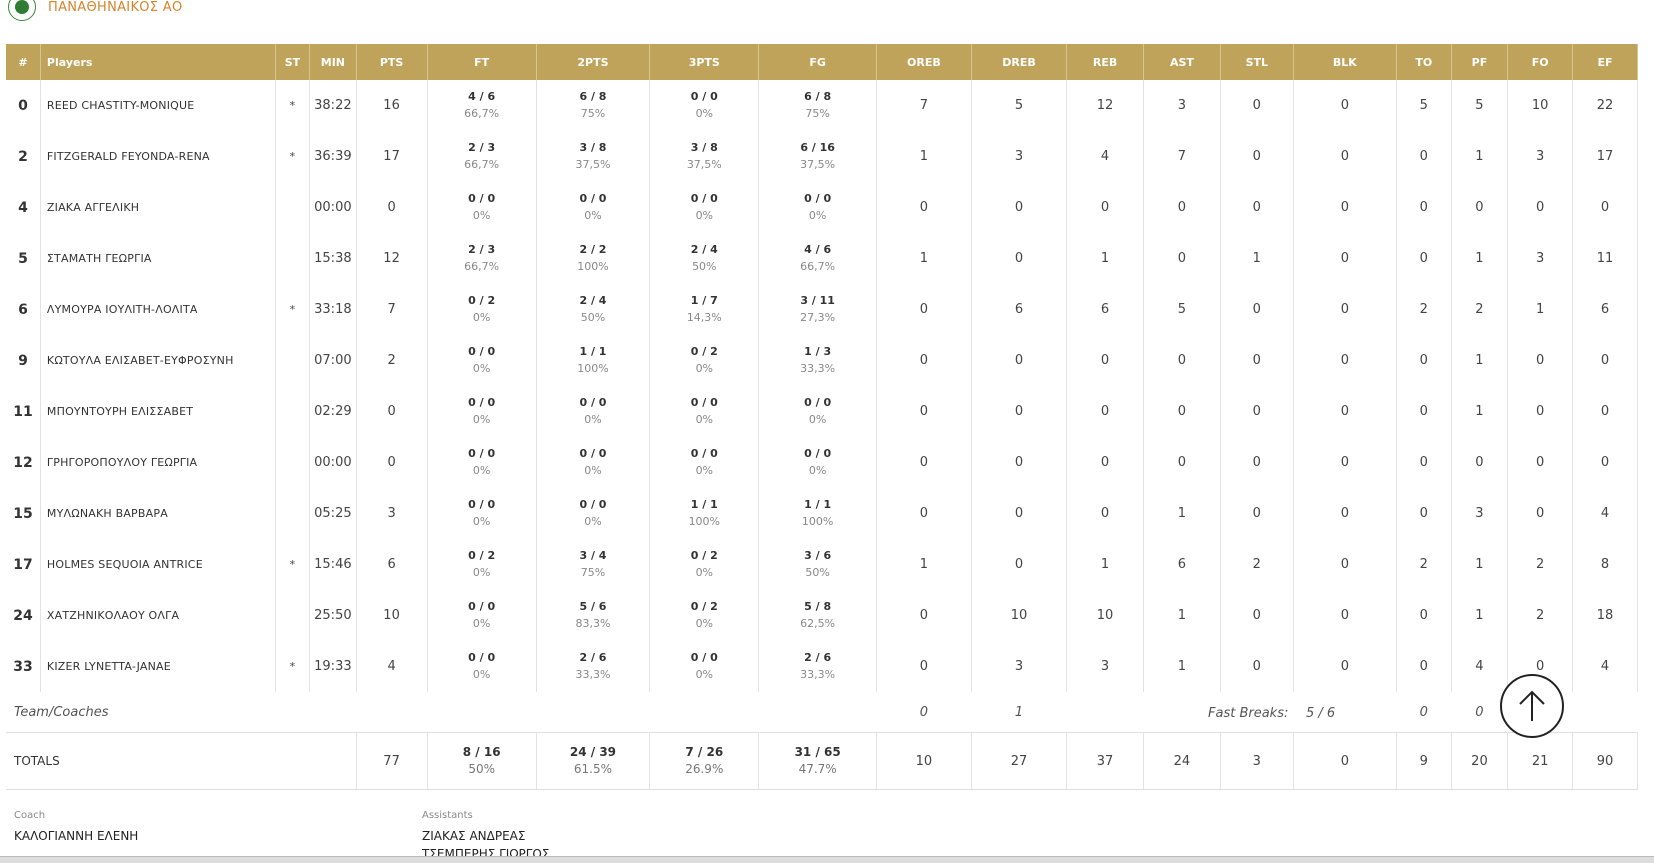  What do you see at coordinates (1105, 62) in the screenshot?
I see `col-header-reb: REB` at bounding box center [1105, 62].